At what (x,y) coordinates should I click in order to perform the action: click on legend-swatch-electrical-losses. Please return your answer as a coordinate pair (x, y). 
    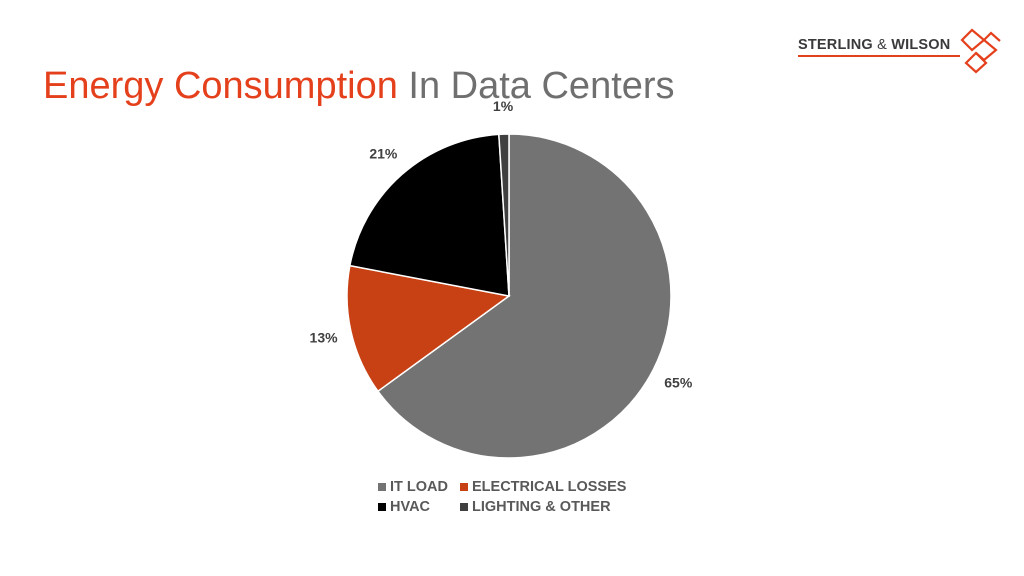
    Looking at the image, I should click on (464, 487).